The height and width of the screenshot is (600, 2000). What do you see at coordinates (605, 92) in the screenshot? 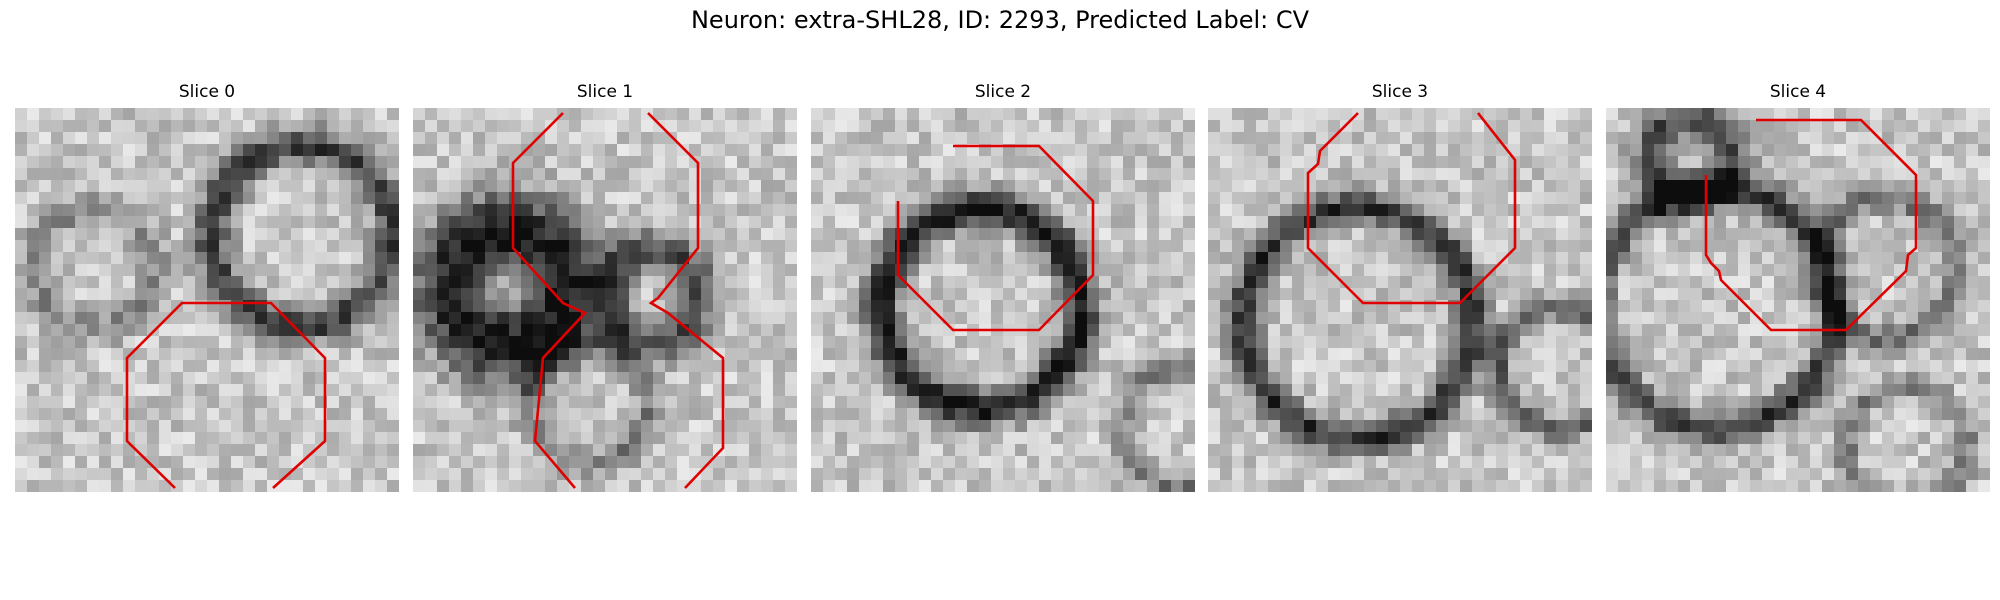
I see `slice-title: Slice 1` at bounding box center [605, 92].